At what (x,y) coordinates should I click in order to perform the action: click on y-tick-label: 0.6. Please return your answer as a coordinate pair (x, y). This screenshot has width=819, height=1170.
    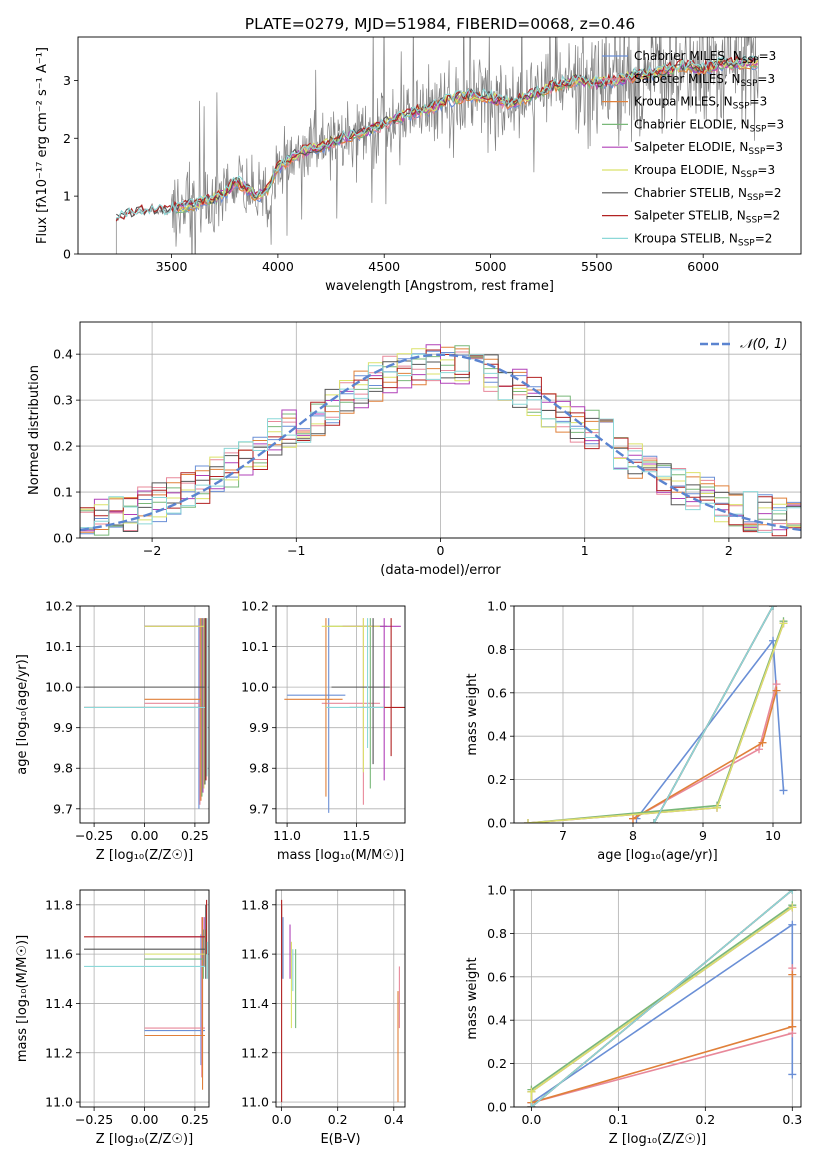
    Looking at the image, I should click on (497, 976).